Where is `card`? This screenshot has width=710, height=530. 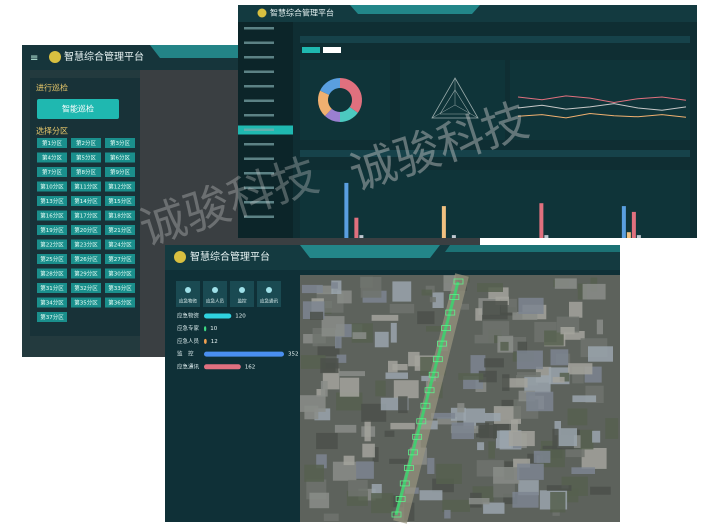
card is located at coordinates (452, 100).